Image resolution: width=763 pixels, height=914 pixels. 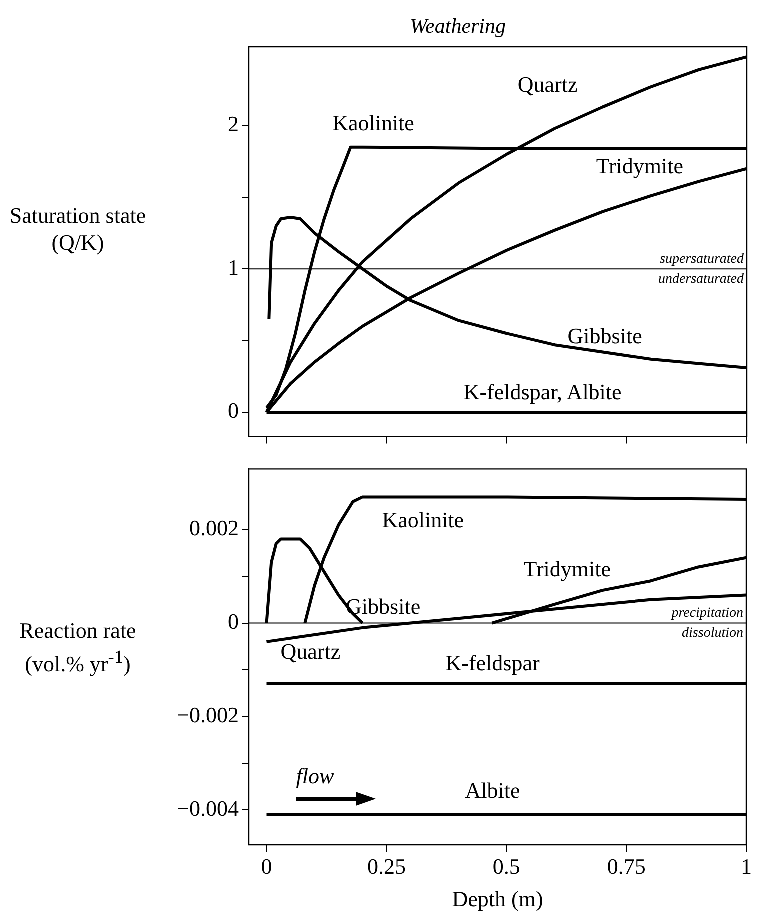 I want to click on x-axis-title: Depth (m), so click(x=498, y=899).